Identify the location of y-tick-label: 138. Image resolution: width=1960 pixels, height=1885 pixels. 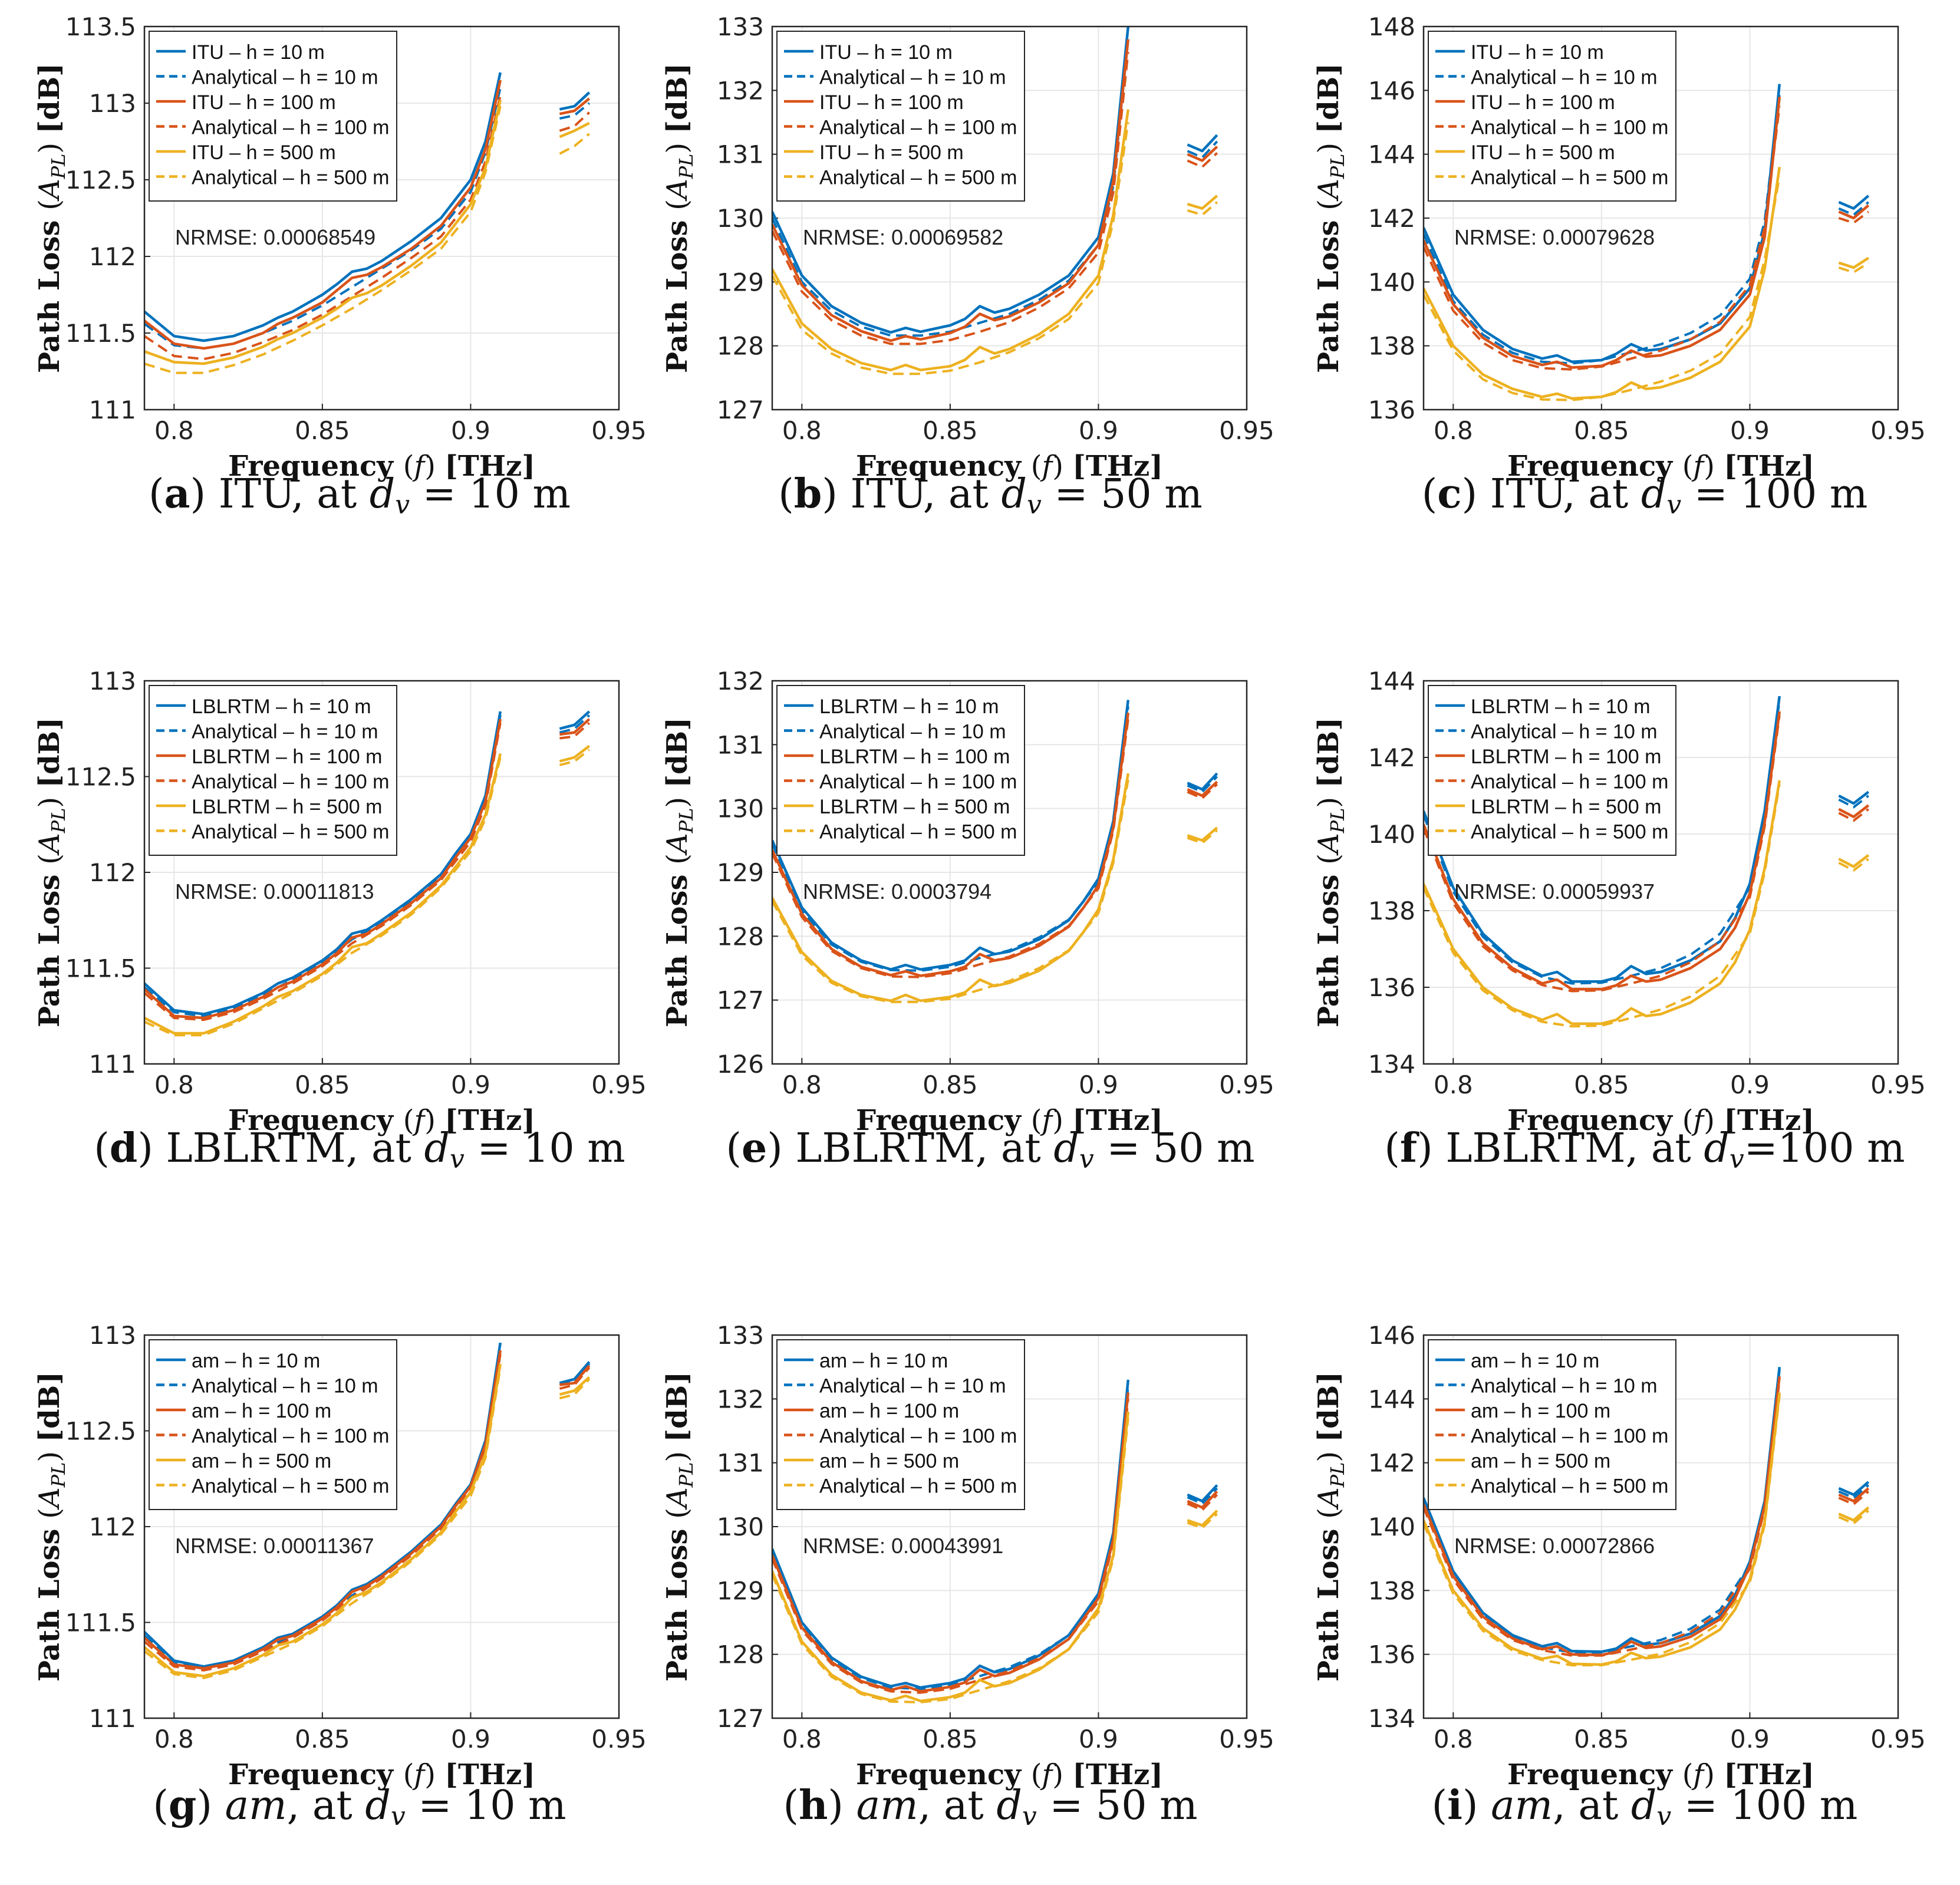
(1391, 1591).